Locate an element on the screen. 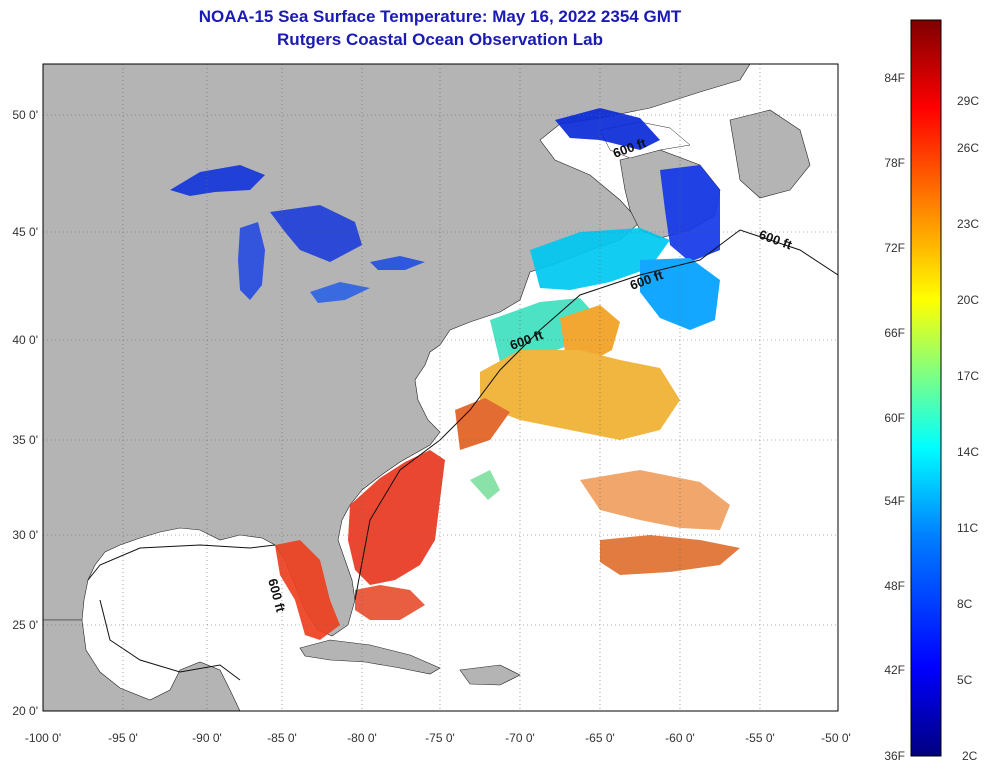 The image size is (984, 770). x-tick-label: -80 0' is located at coordinates (362, 738).